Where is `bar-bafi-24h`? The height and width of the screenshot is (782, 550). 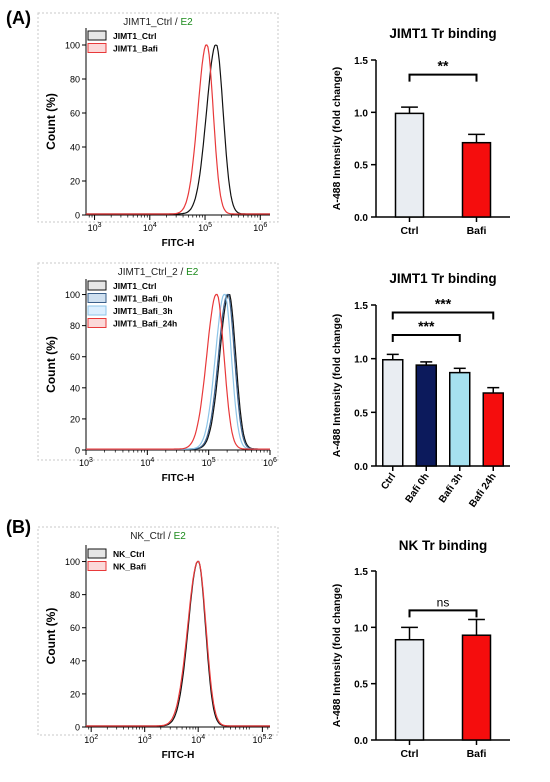 bar-bafi-24h is located at coordinates (493, 429).